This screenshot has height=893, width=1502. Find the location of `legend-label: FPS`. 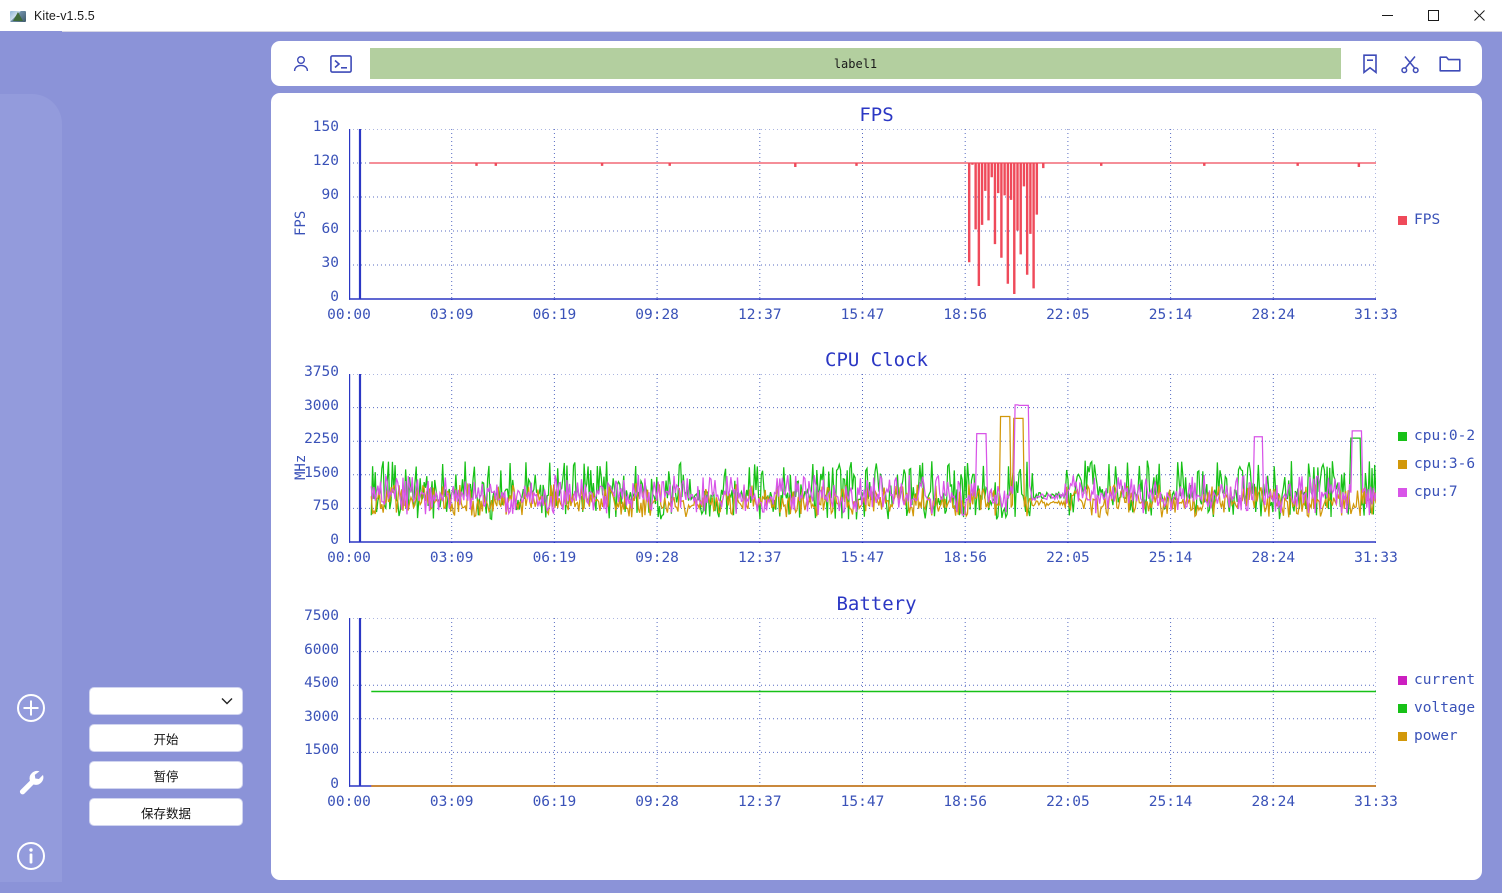

legend-label: FPS is located at coordinates (1427, 220).